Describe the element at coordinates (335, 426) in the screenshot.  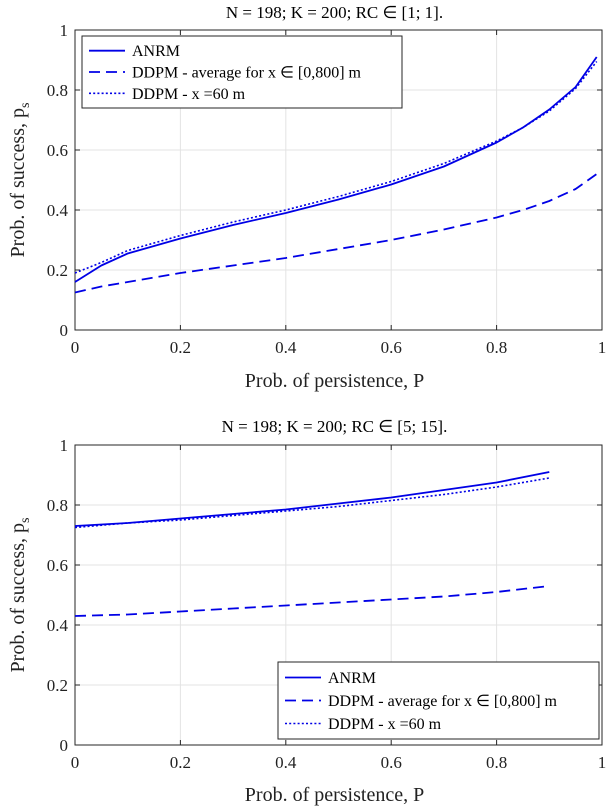
I see `chart-title: N = 198; K = 200; RC ∈ [5; 15].` at that location.